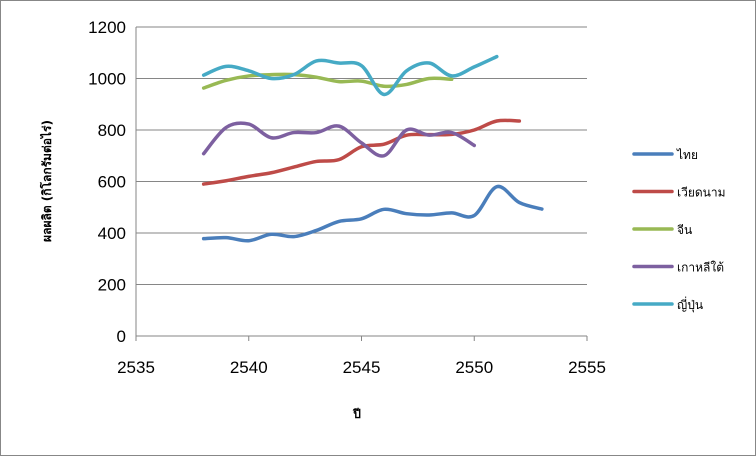 The height and width of the screenshot is (456, 756). I want to click on legend-label-1: ไทย, so click(687, 155).